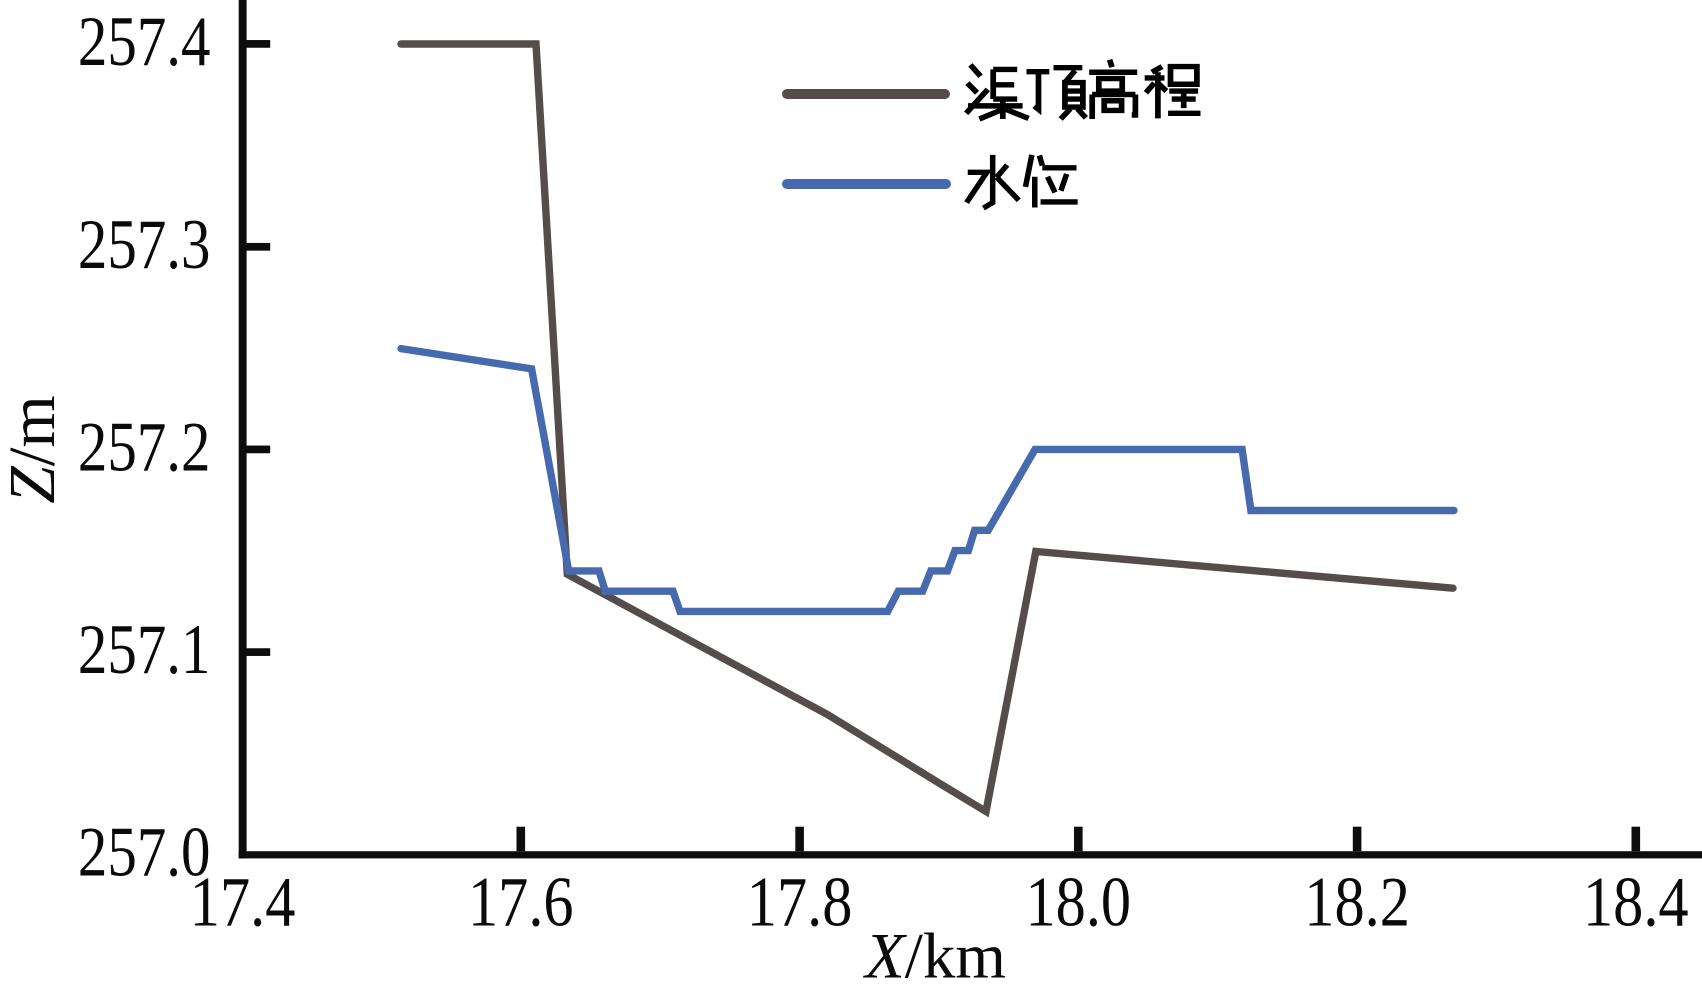  What do you see at coordinates (144, 650) in the screenshot?
I see `svg-text: 257.1` at bounding box center [144, 650].